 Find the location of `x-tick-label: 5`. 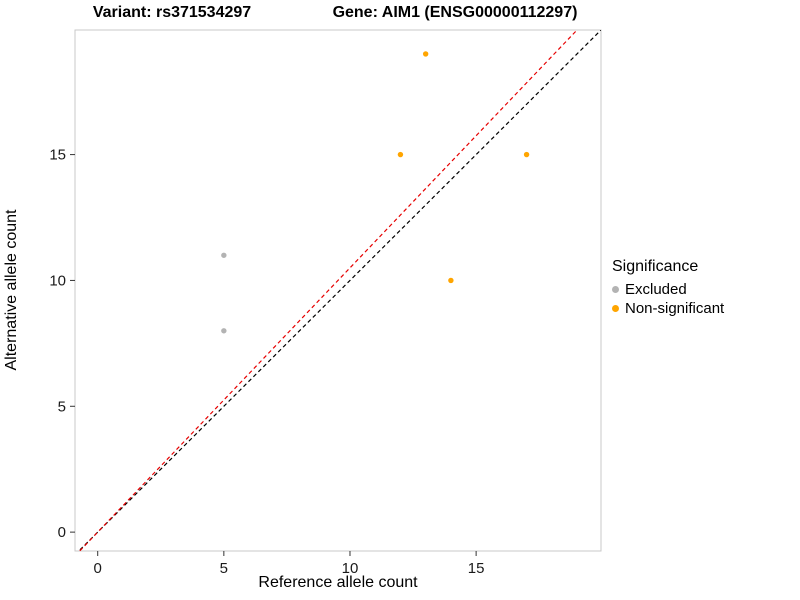

x-tick-label: 5 is located at coordinates (224, 568).